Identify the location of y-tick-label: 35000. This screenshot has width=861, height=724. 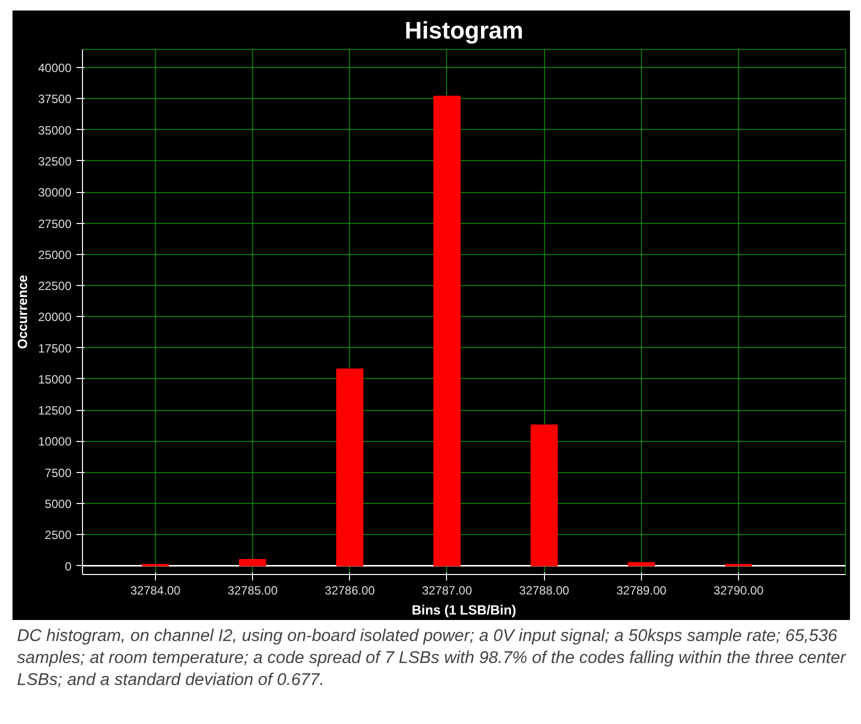
(55, 130).